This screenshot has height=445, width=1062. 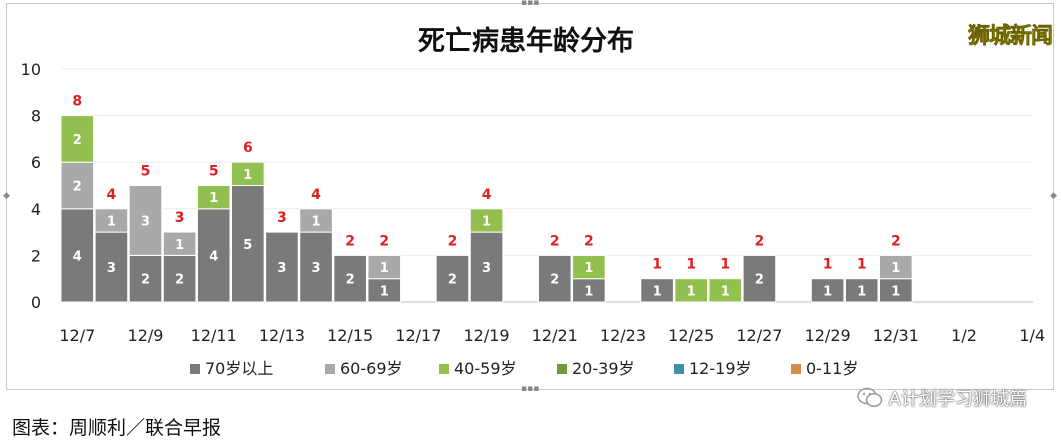 I want to click on wechat-watermark: A计划学习狮城篇, so click(x=941, y=398).